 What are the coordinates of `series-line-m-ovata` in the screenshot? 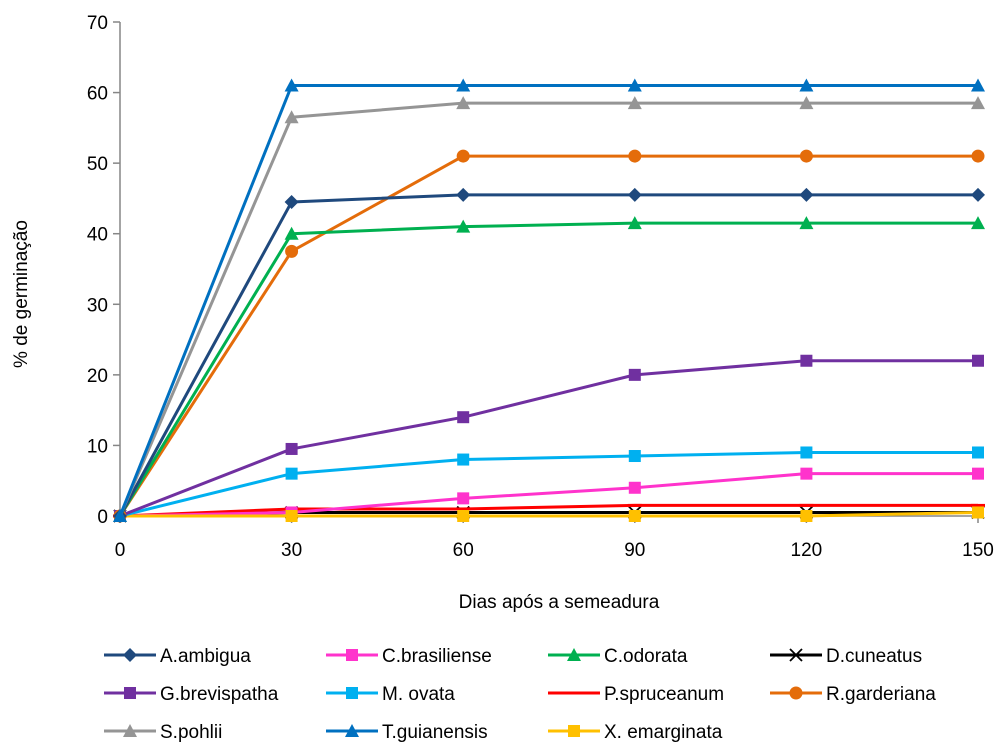 It's located at (548, 484).